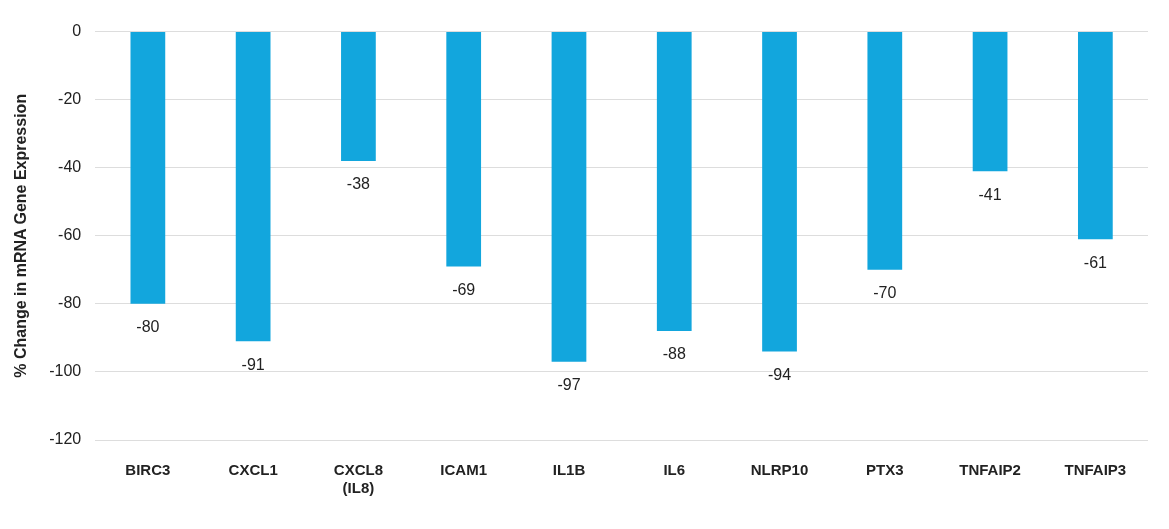  I want to click on x-tick-label: CXCL1, so click(253, 470).